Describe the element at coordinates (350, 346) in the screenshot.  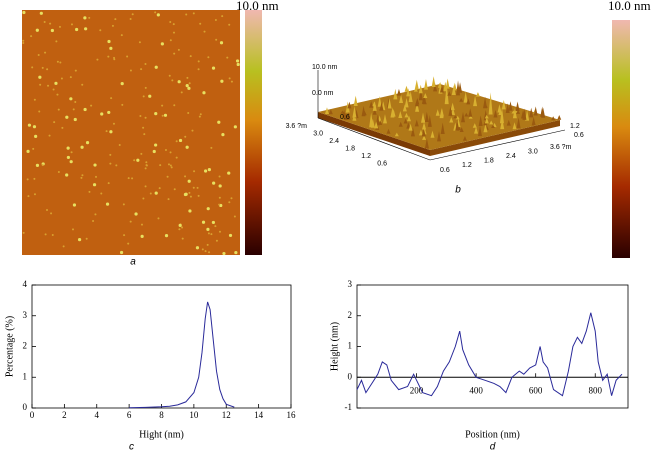
I see `y-tick-label: 1` at that location.